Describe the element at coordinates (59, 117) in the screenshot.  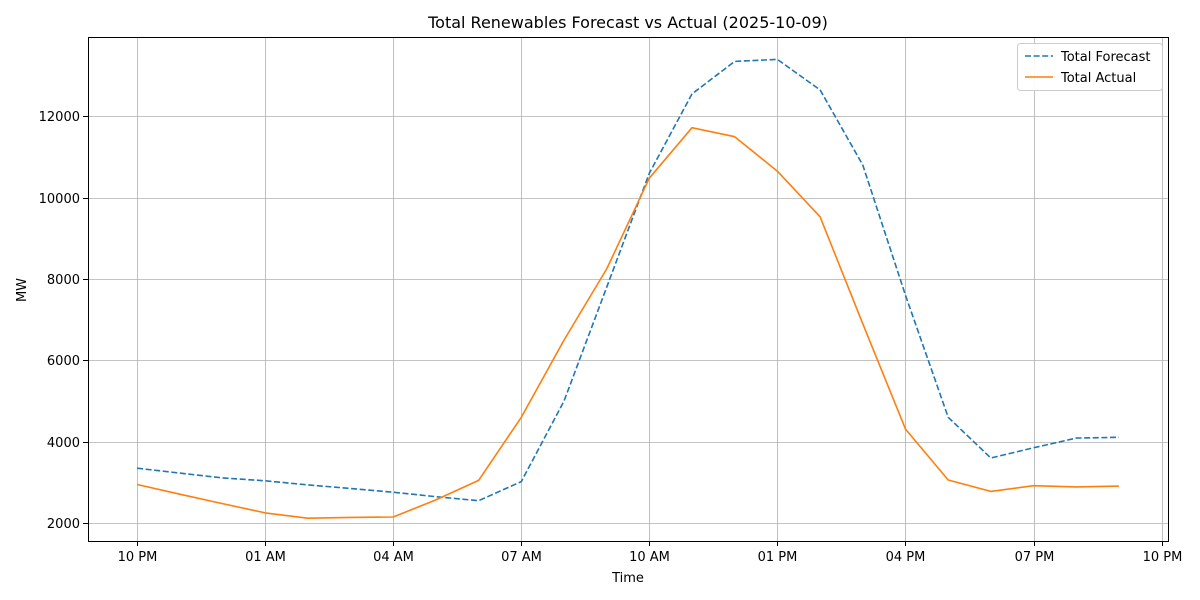
I see `y-tick-label: 12000` at that location.